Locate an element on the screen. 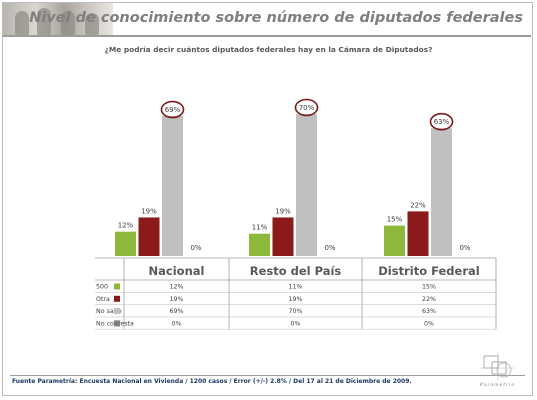 The width and height of the screenshot is (537, 400). table-header-0: Nacional is located at coordinates (177, 271).